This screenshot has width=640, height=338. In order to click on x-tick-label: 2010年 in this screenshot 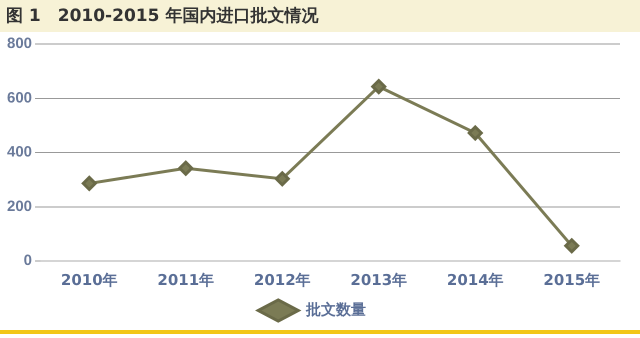, I will do `click(89, 279)`.